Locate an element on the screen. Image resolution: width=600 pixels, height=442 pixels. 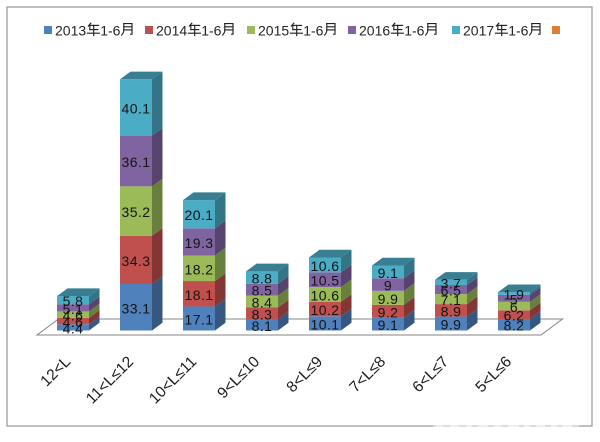
svg-text: 2014 is located at coordinates (171, 31).